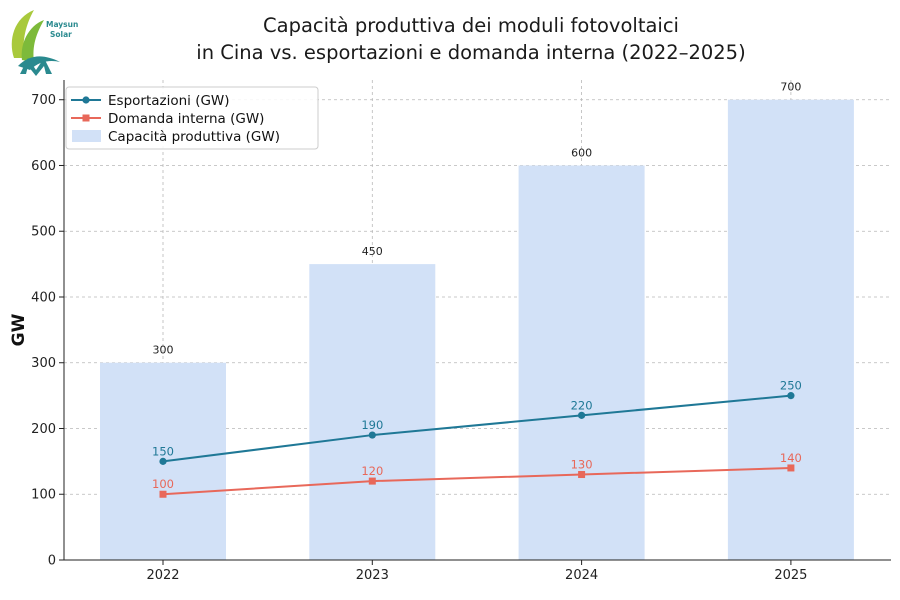  Describe the element at coordinates (372, 575) in the screenshot. I see `x-tick-label: 2023` at that location.